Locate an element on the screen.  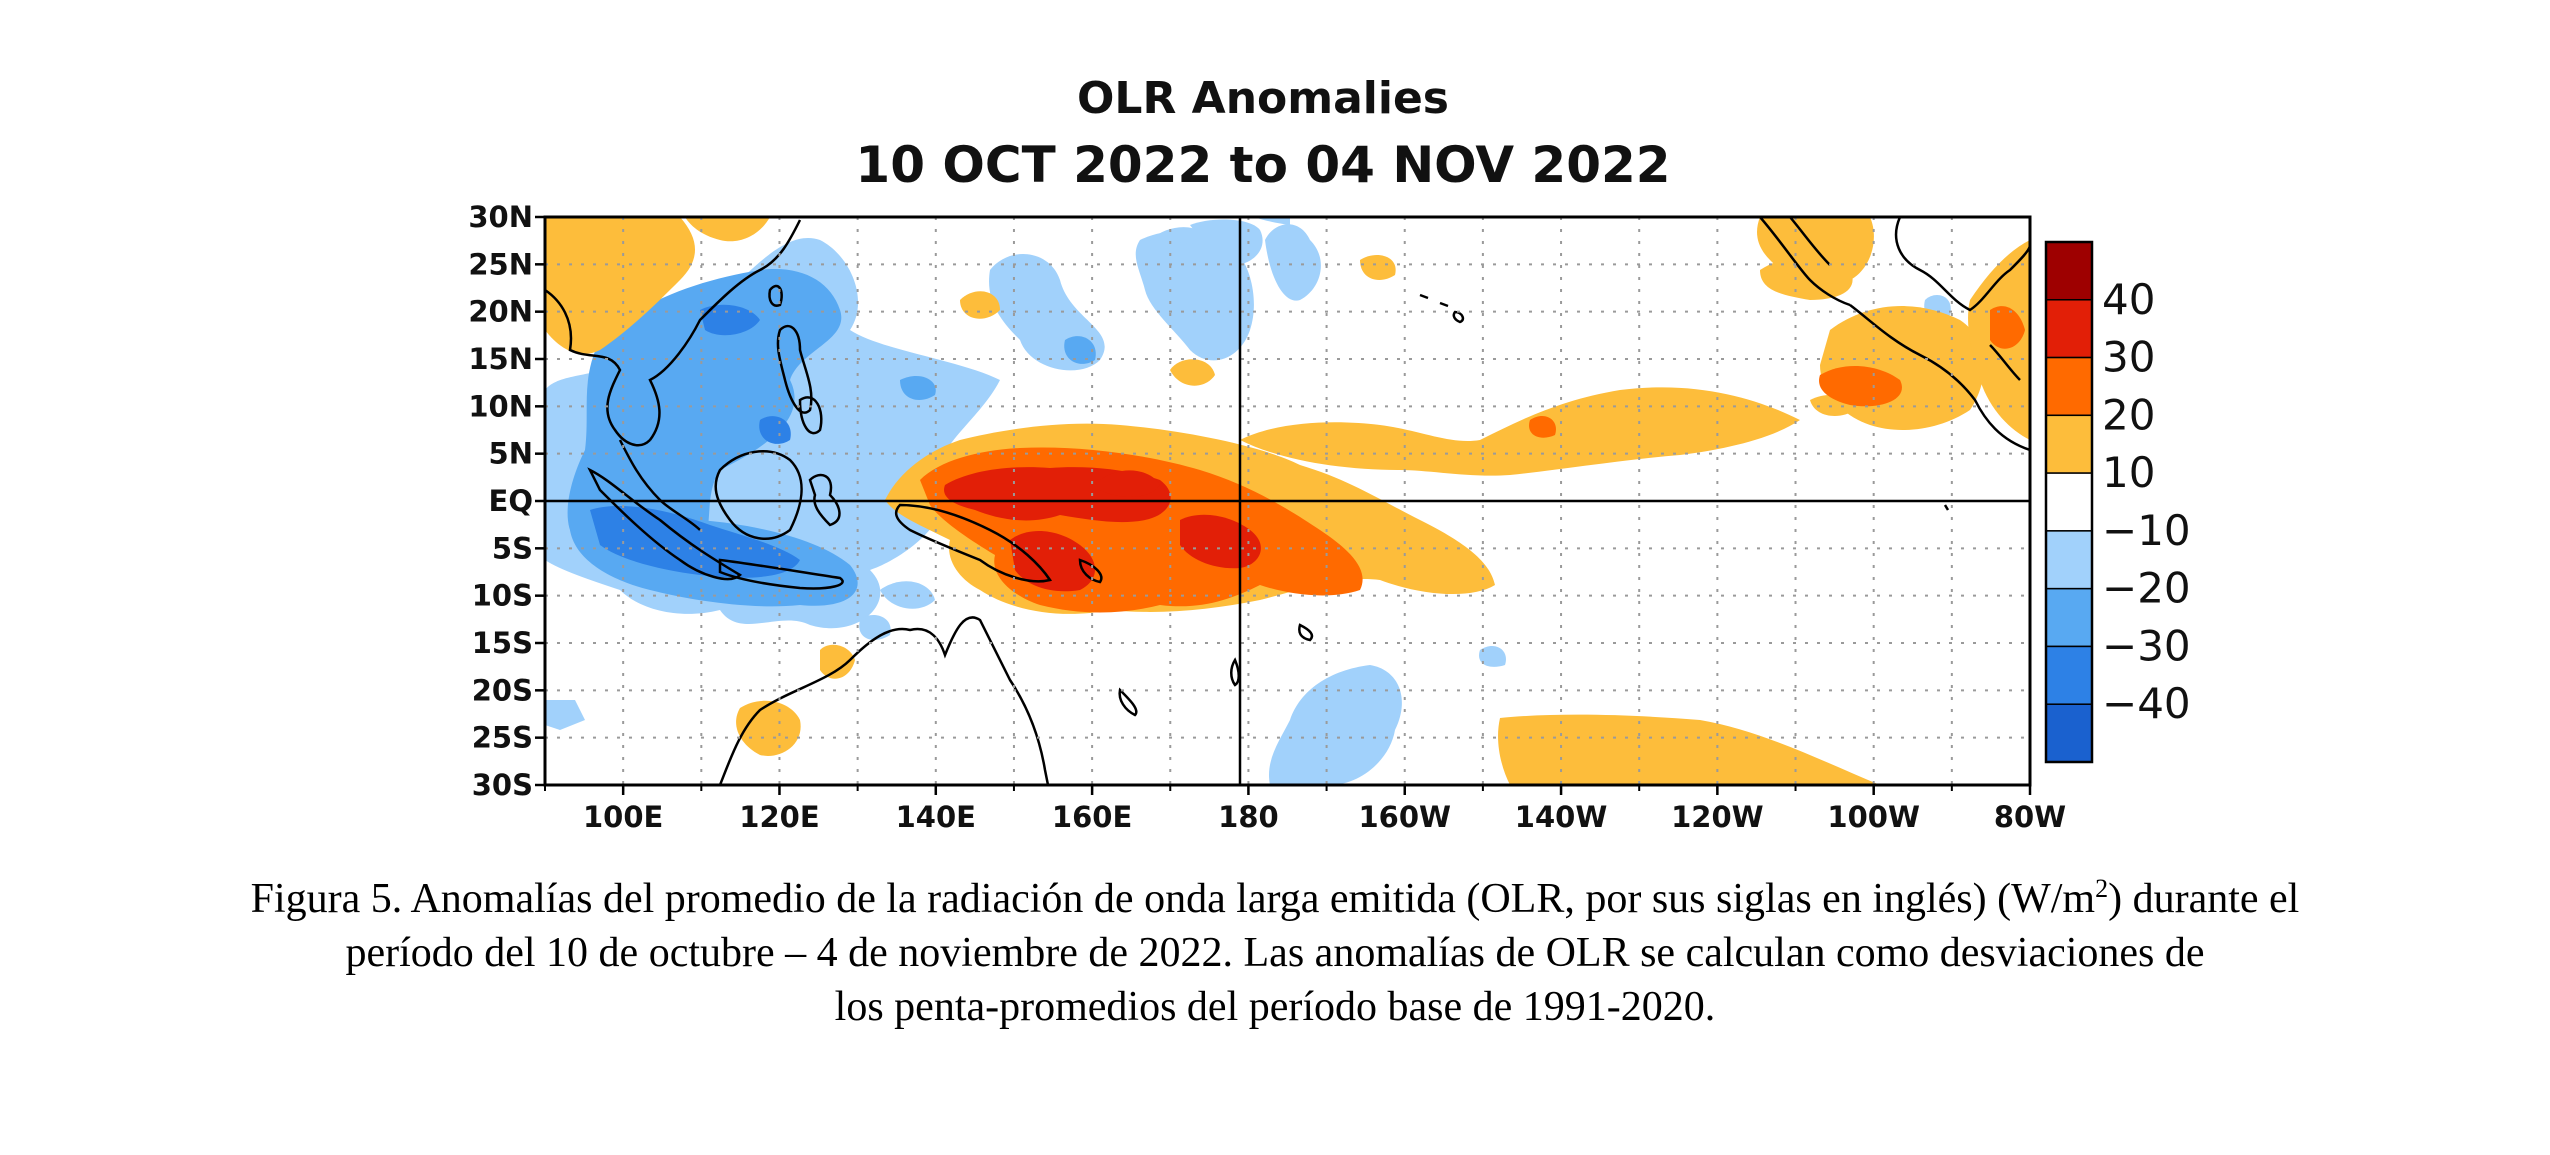
lat-tick-label: 10S is located at coordinates (502, 596).